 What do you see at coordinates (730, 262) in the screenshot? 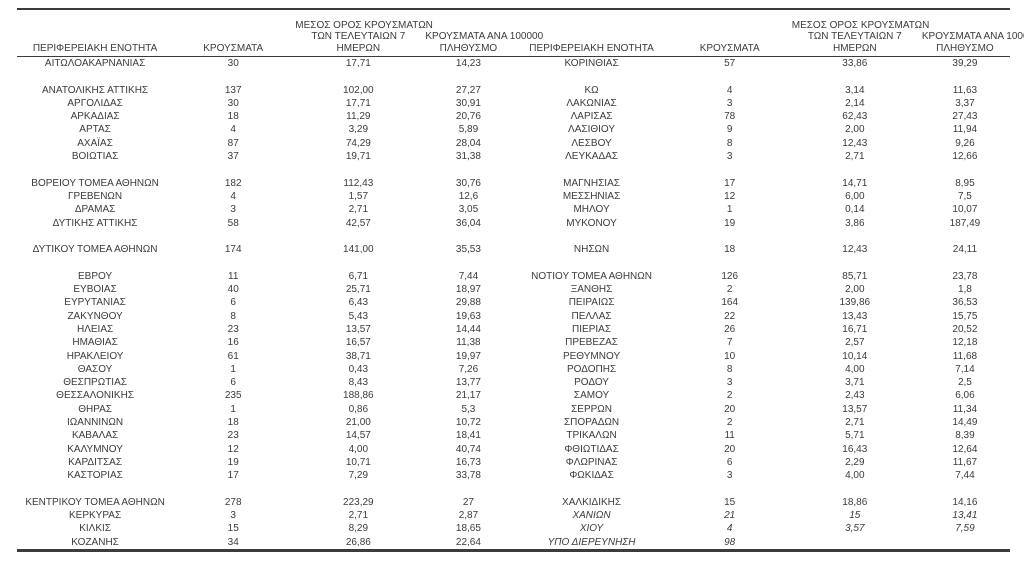
I see `right-cases-cell` at bounding box center [730, 262].